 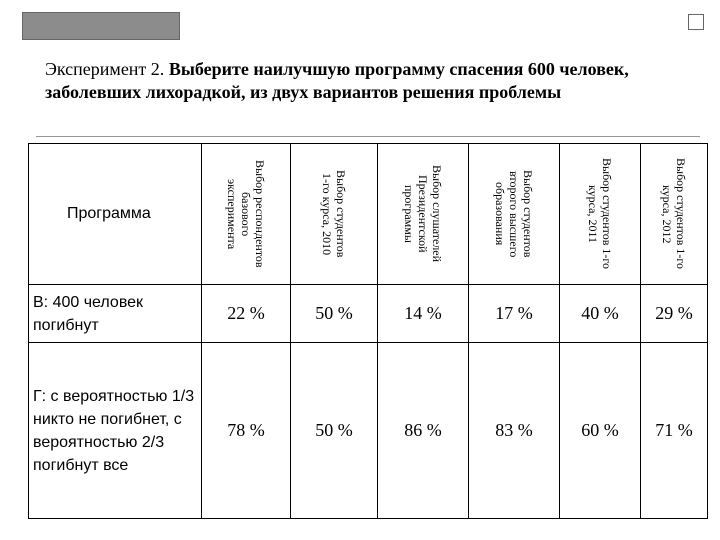 I want to click on header-cell: Выбор студентов 1-го курса, 2011, so click(x=600, y=214).